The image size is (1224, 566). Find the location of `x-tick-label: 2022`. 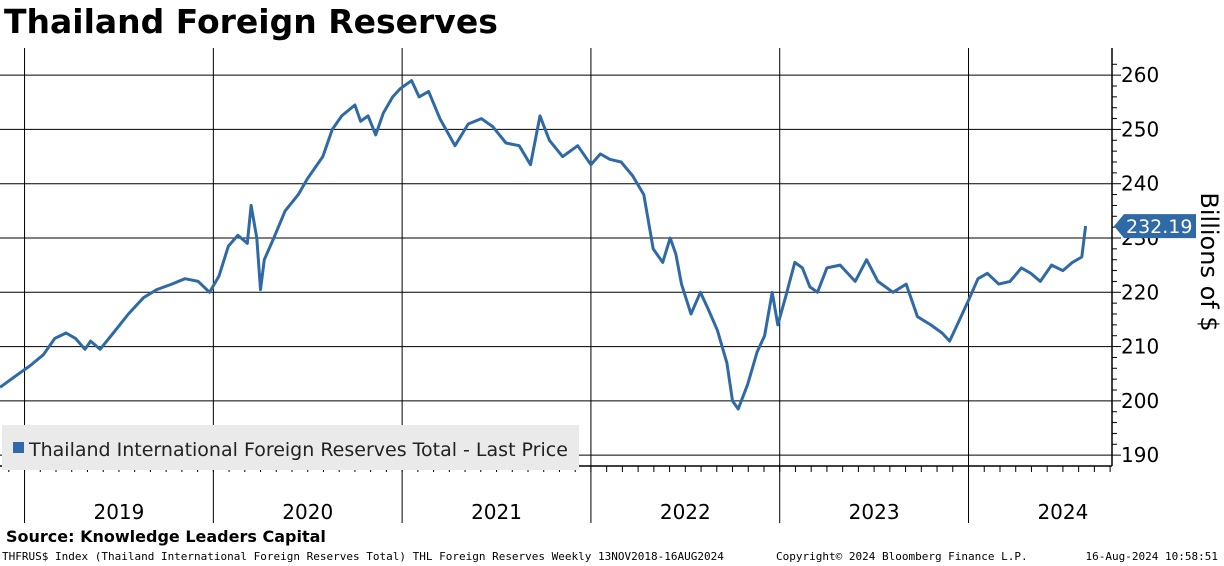

x-tick-label: 2022 is located at coordinates (685, 512).